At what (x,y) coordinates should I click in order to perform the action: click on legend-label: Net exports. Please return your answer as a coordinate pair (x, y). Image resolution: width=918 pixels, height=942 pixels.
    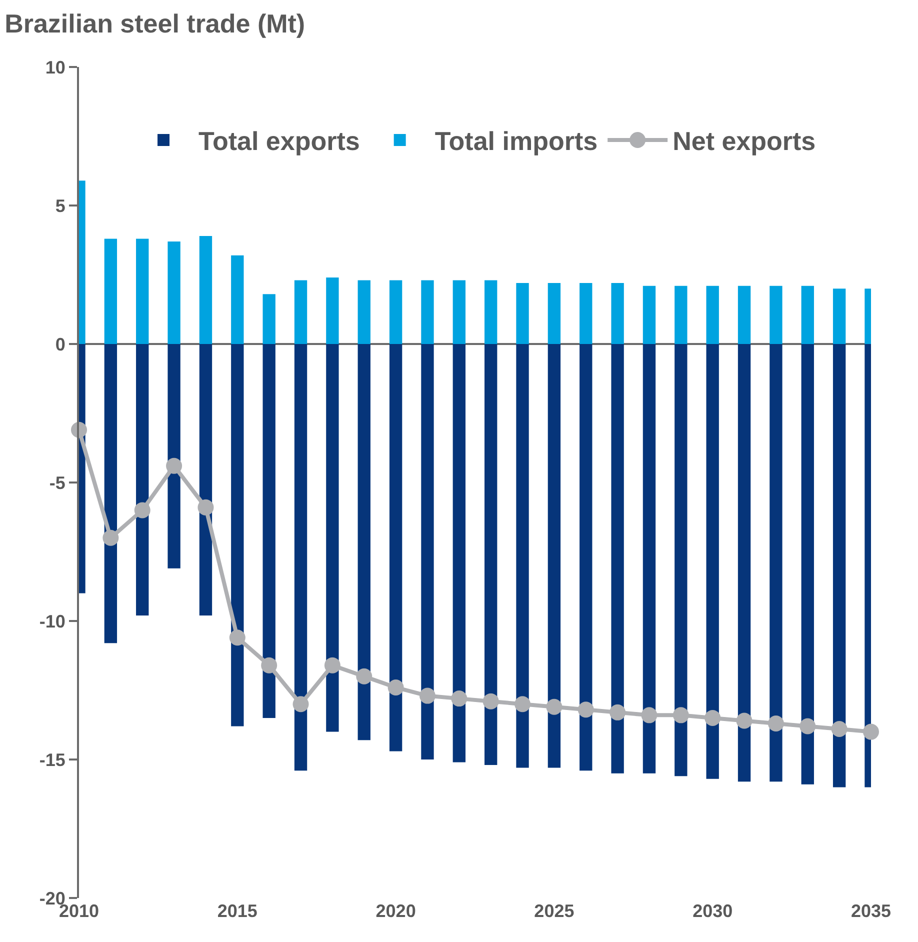
    Looking at the image, I should click on (744, 141).